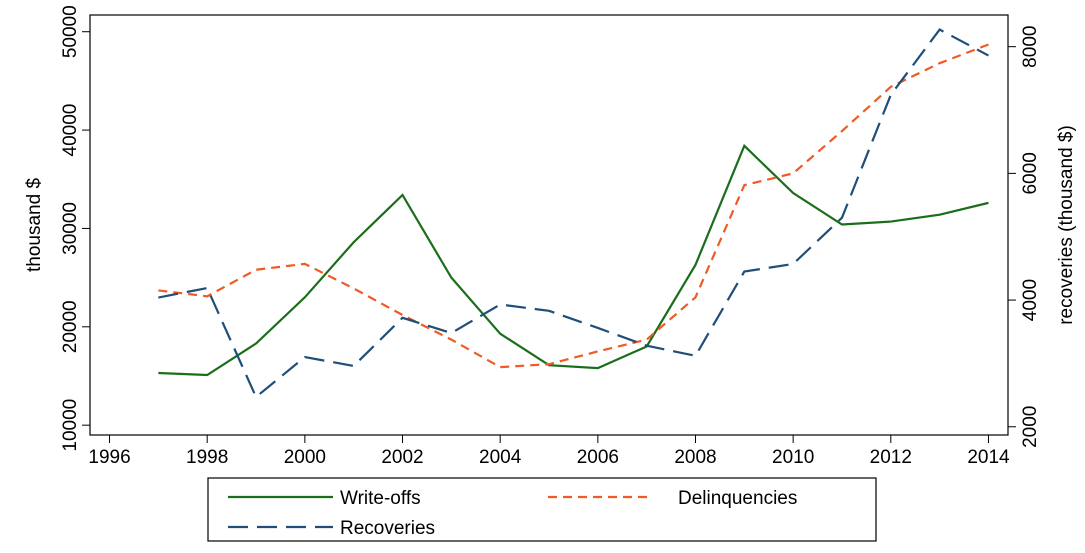 The height and width of the screenshot is (553, 1085). I want to click on y2-tick-label: 4000, so click(1030, 300).